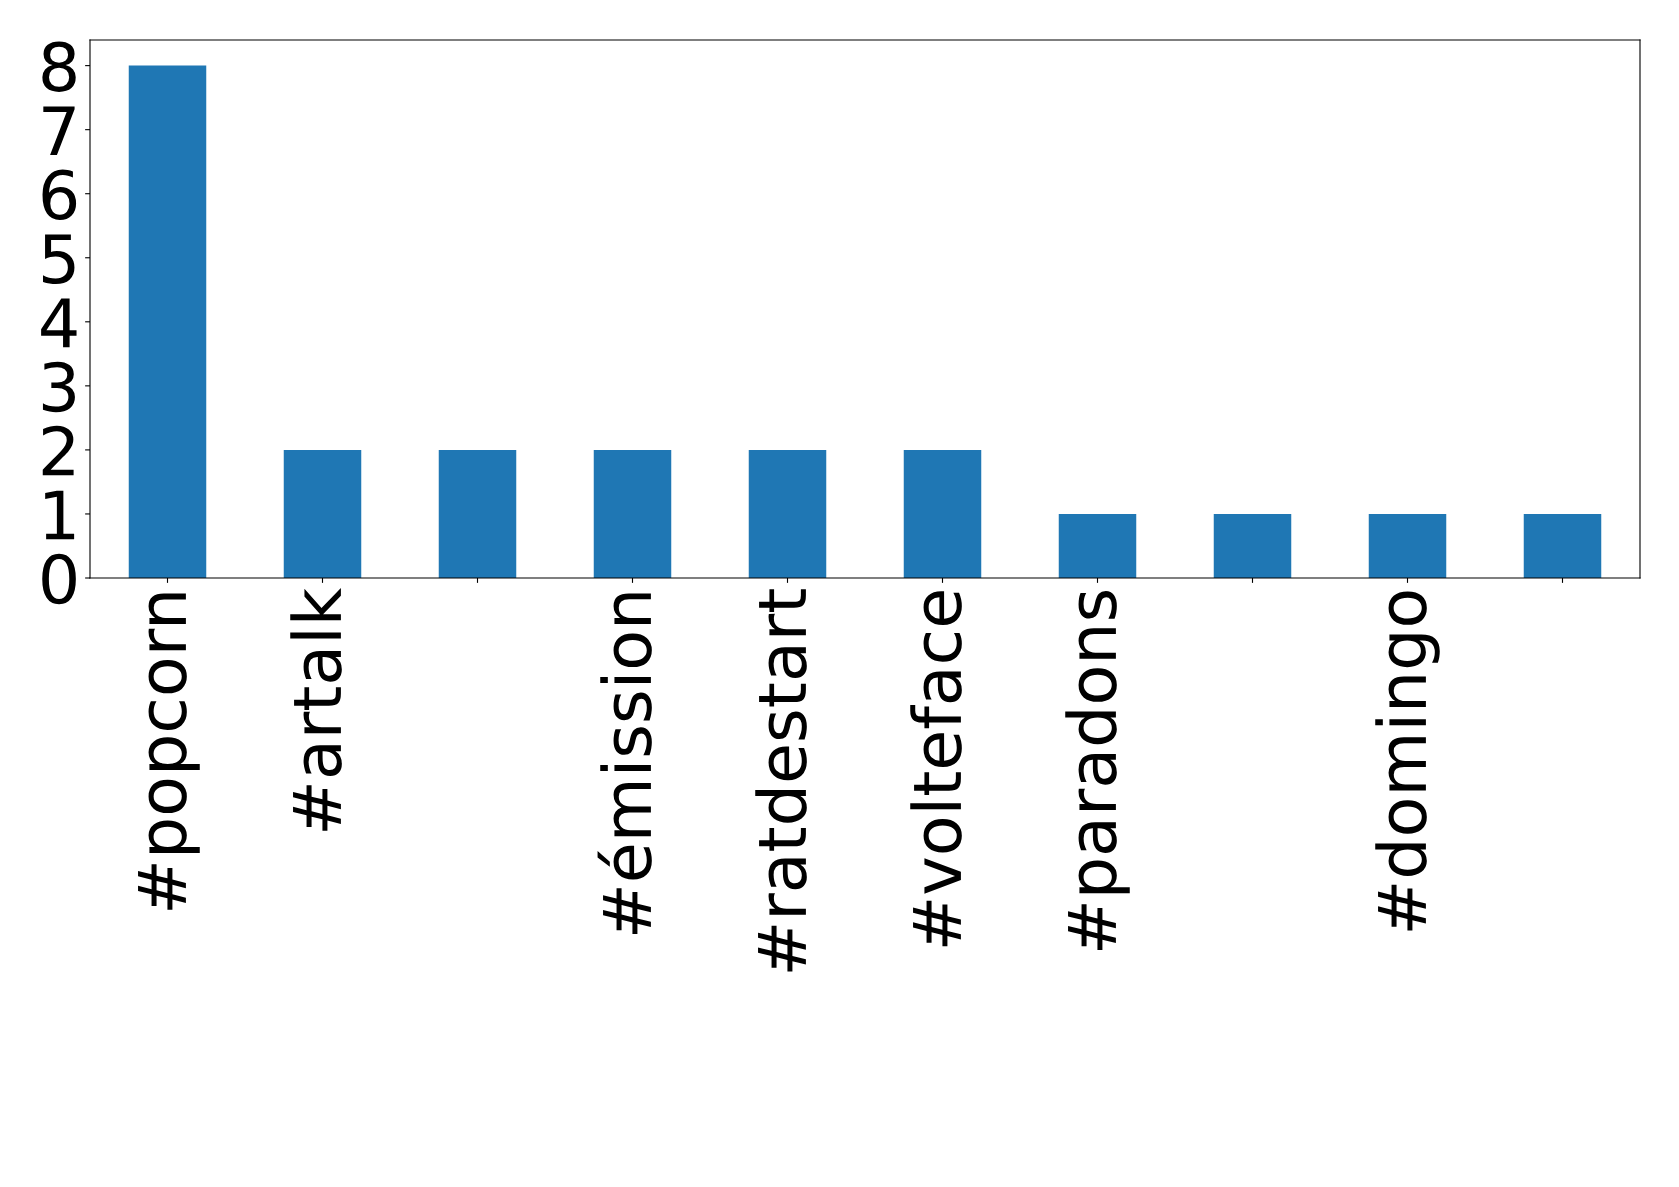 This screenshot has width=1679, height=1187. Describe the element at coordinates (624, 763) in the screenshot. I see `x-tick-label: #émission` at that location.